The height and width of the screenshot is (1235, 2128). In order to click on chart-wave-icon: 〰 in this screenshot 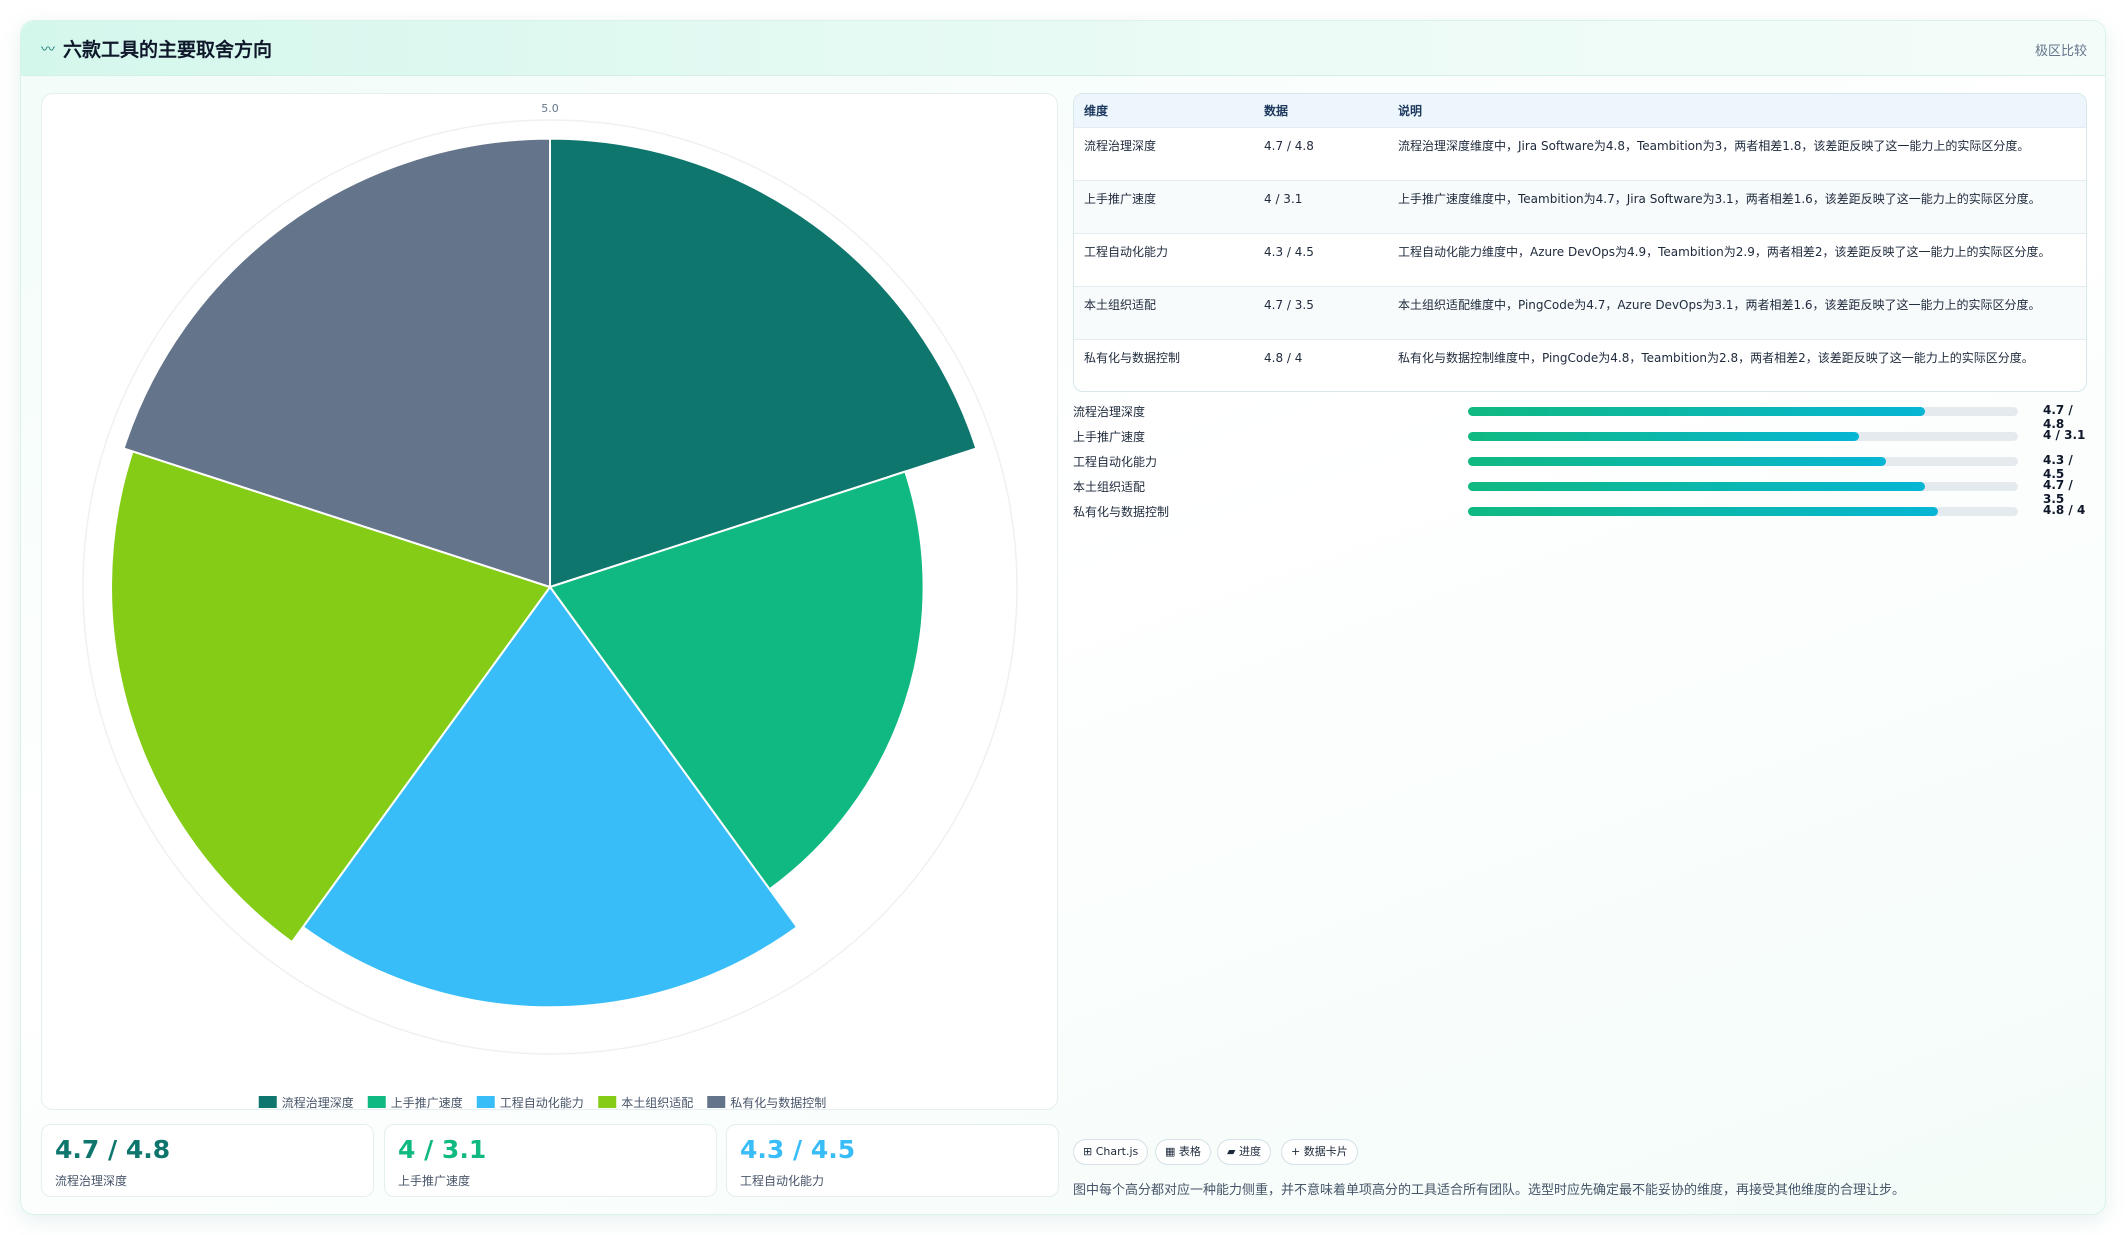, I will do `click(48, 50)`.